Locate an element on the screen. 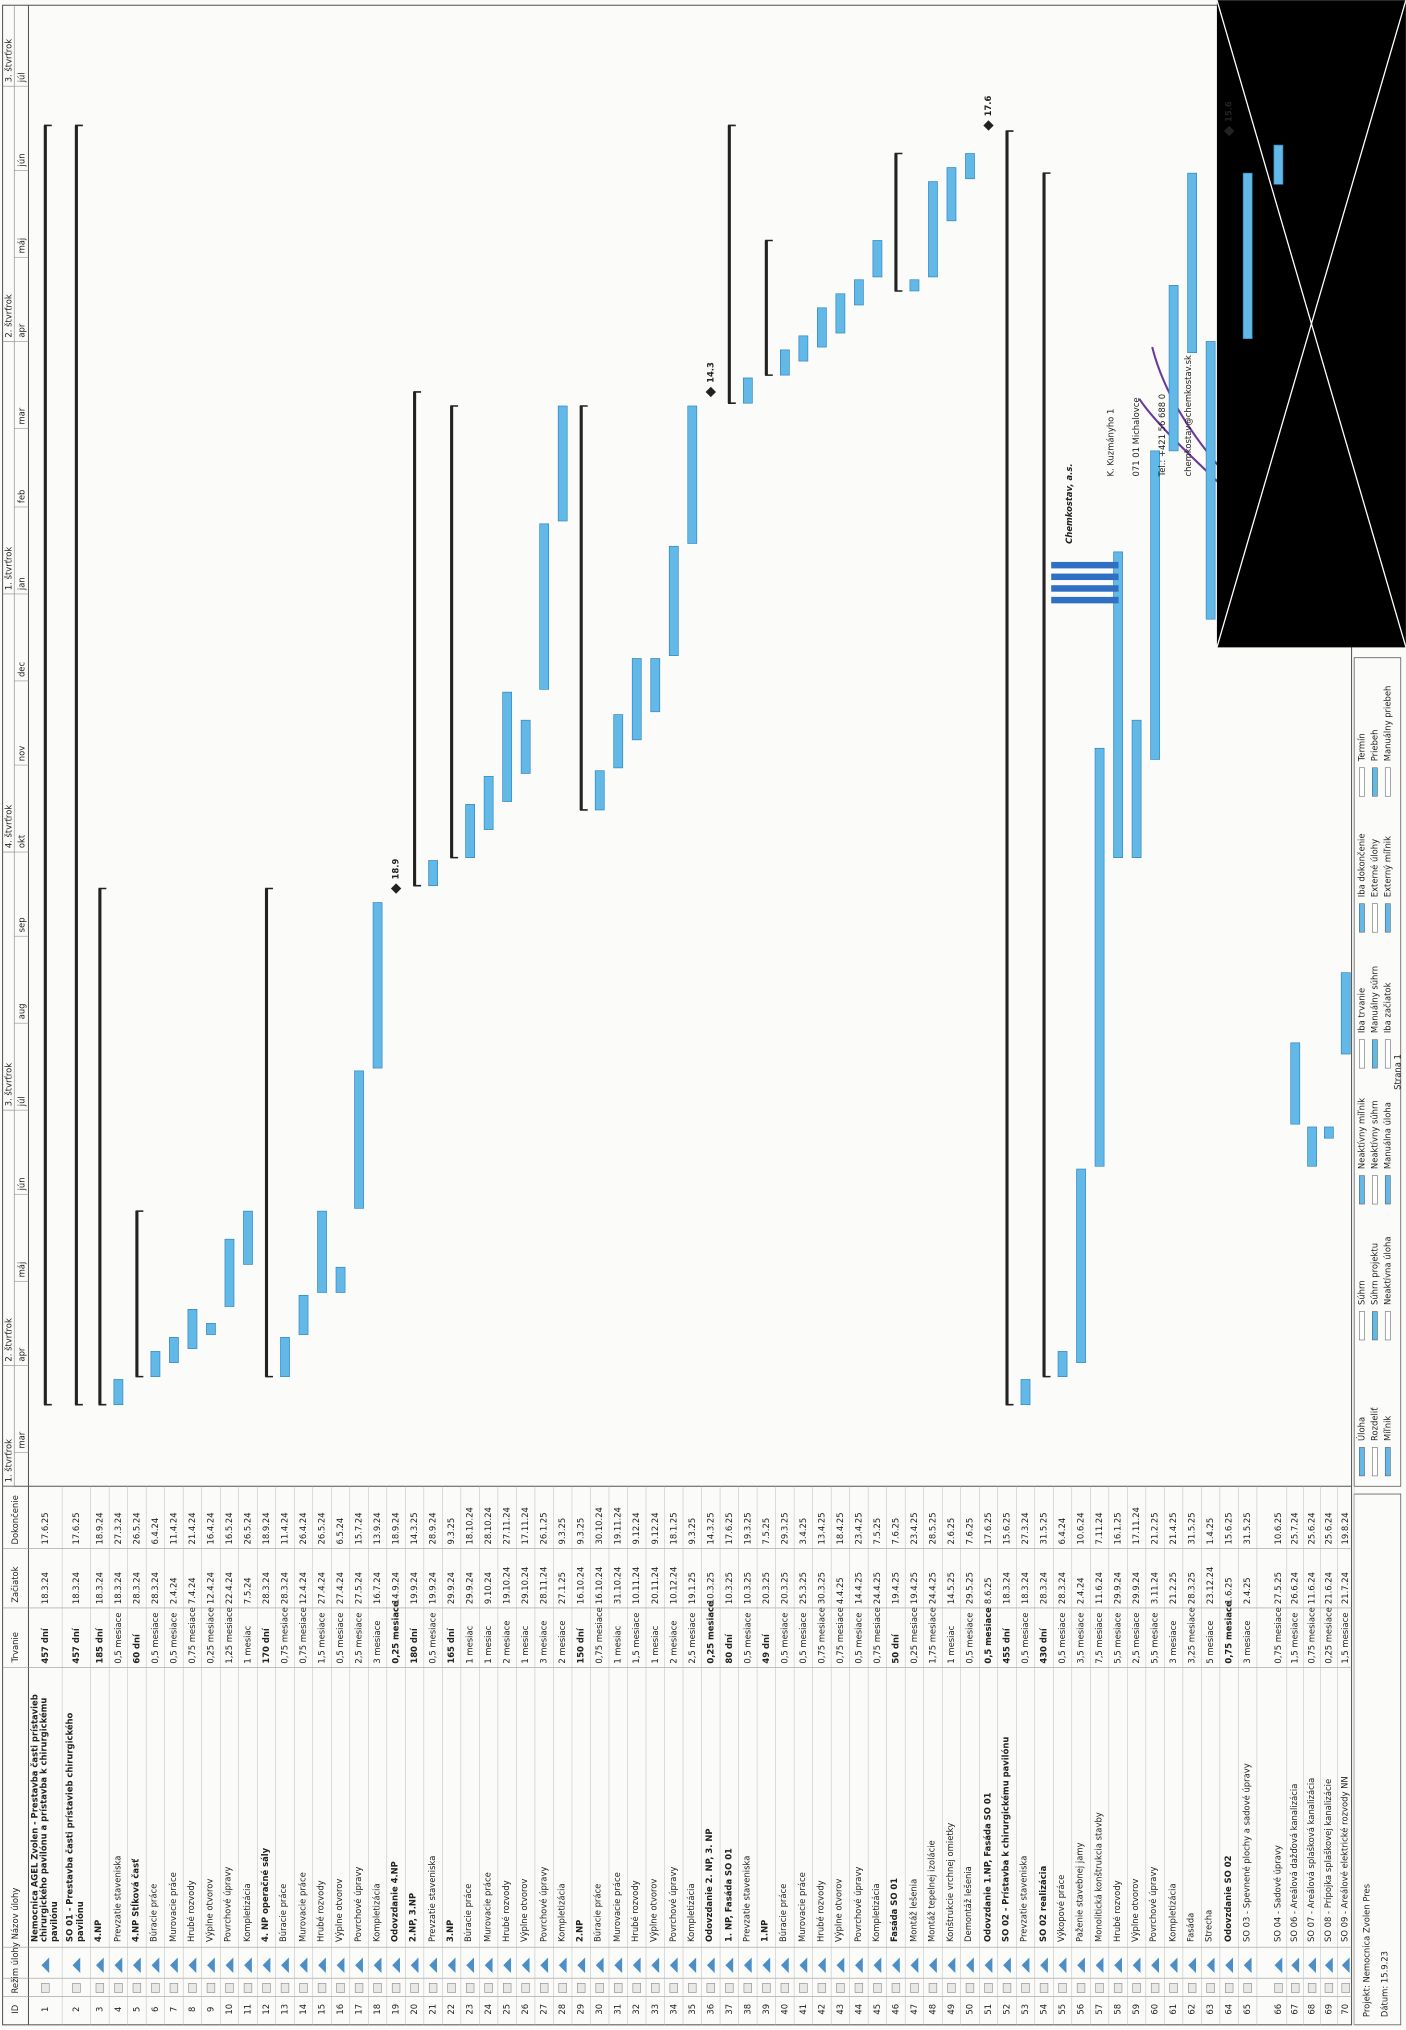 The image size is (1406, 2030). task-start: 7.4.24 is located at coordinates (192, 1590).